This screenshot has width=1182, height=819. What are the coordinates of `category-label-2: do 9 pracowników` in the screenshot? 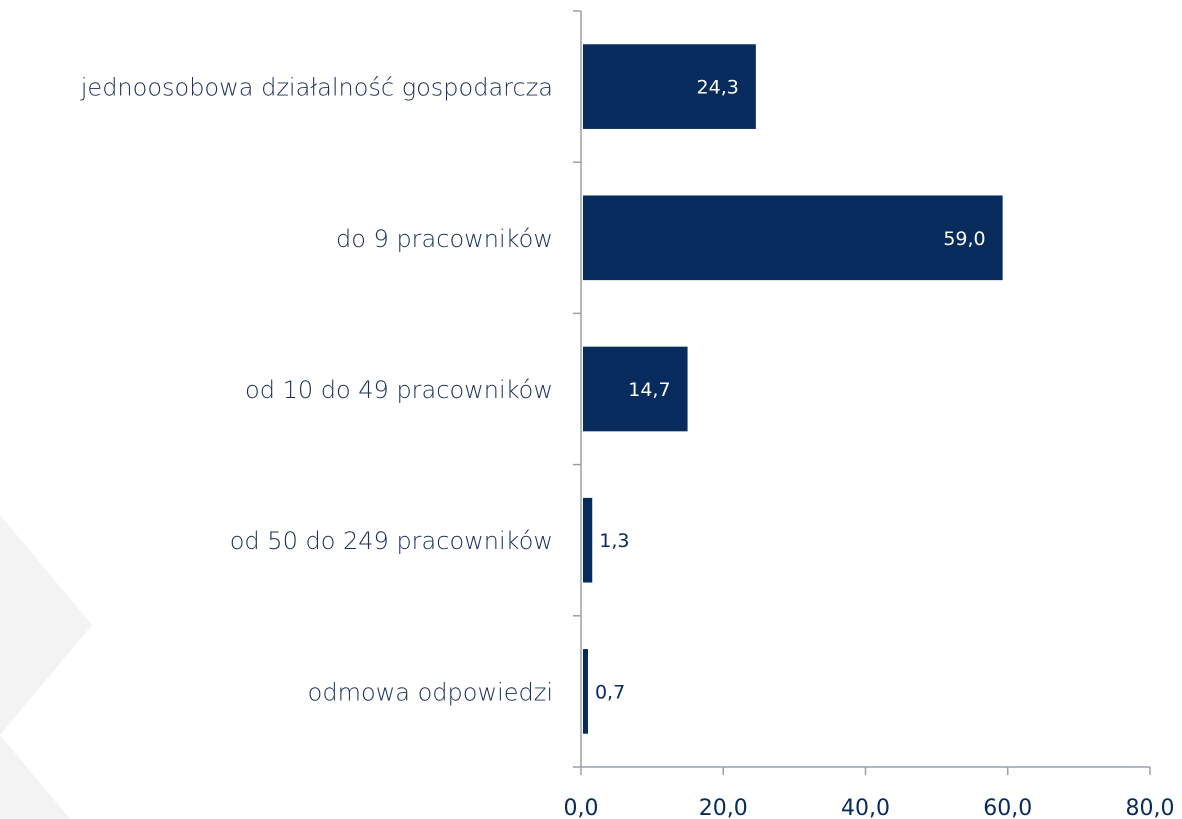 It's located at (444, 239).